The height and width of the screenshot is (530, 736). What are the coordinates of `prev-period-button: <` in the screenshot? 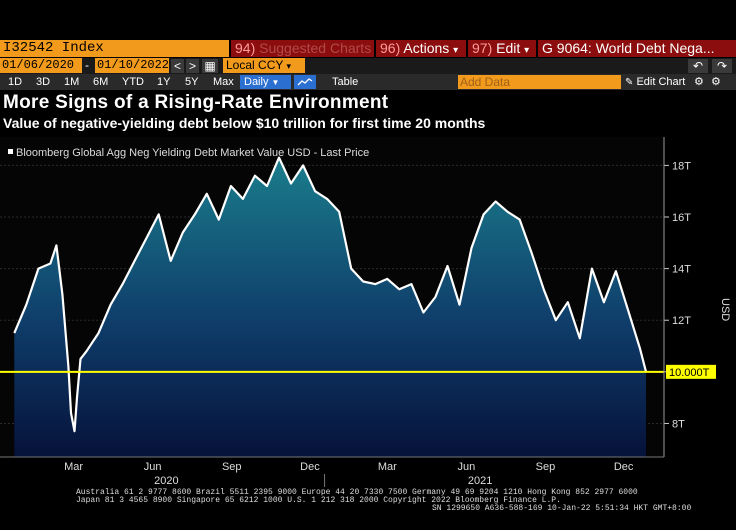 It's located at (177, 66).